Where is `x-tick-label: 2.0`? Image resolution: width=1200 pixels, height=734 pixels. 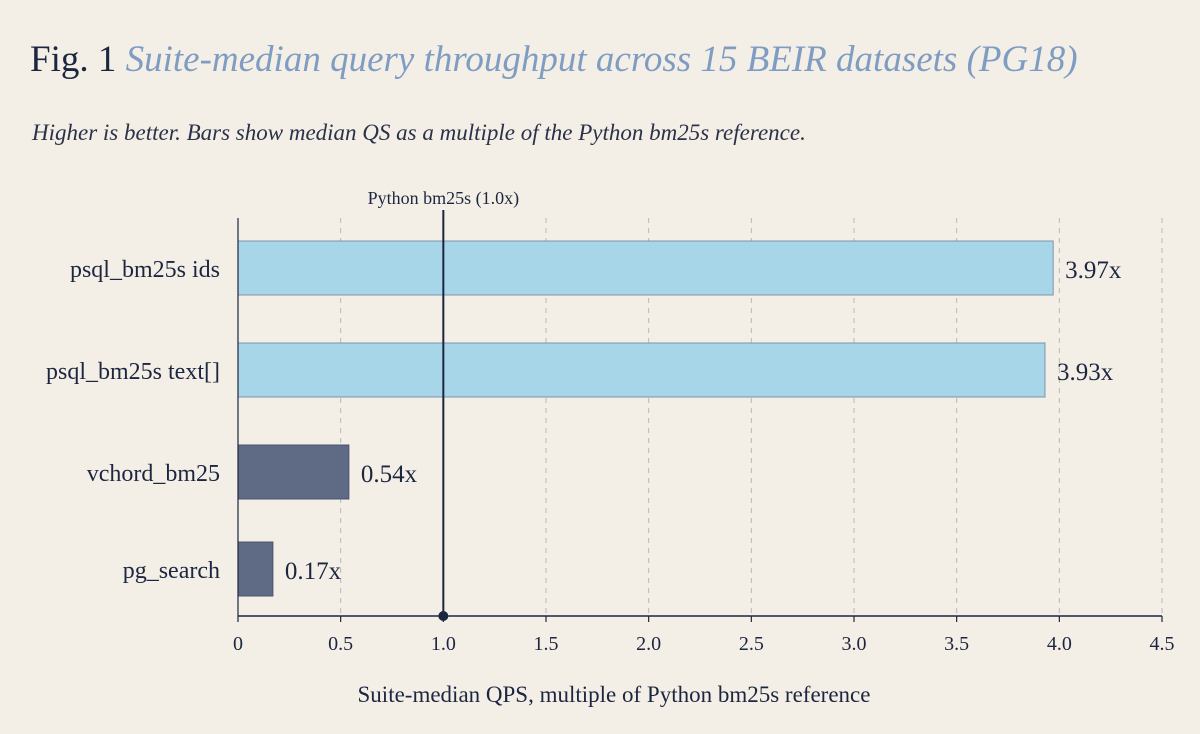
x-tick-label: 2.0 is located at coordinates (648, 644).